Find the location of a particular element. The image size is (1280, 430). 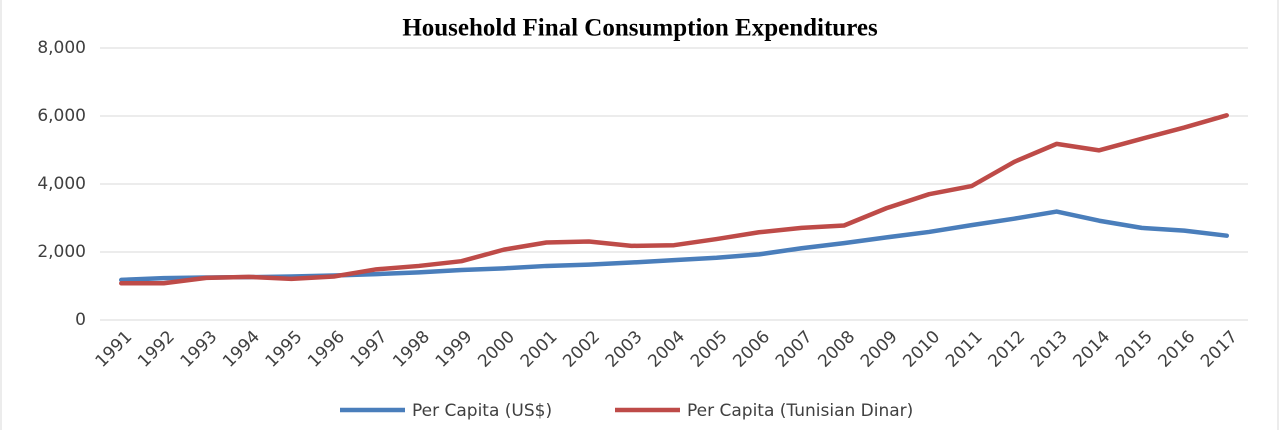

x-tick-label: 1992 is located at coordinates (156, 349).